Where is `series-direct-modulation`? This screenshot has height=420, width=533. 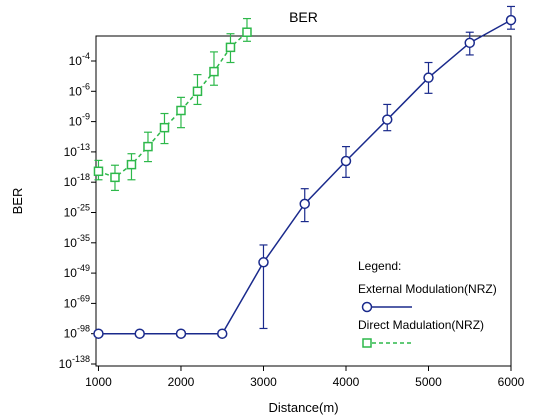 series-direct-modulation is located at coordinates (172, 104).